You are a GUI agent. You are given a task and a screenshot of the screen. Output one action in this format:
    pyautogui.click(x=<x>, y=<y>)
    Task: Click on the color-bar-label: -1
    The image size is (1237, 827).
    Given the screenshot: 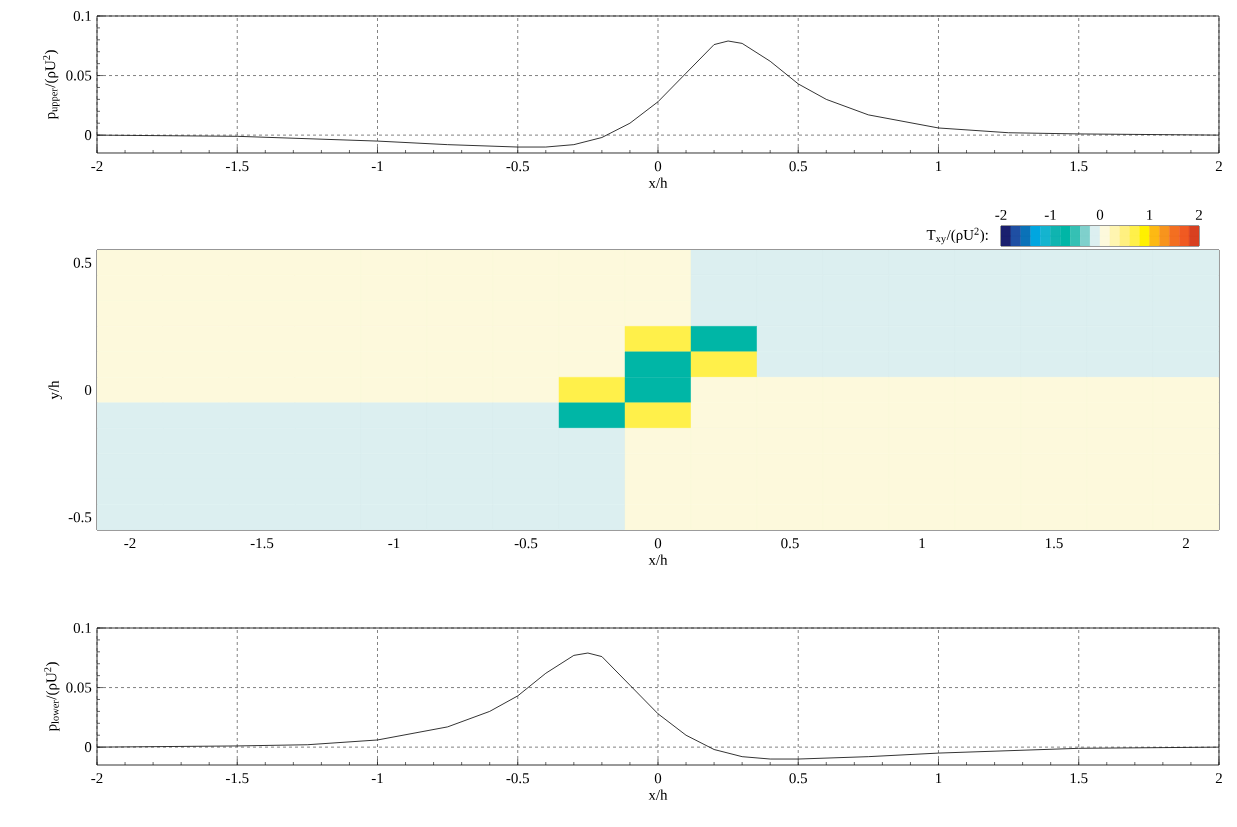 What is the action you would take?
    pyautogui.click(x=1050, y=214)
    